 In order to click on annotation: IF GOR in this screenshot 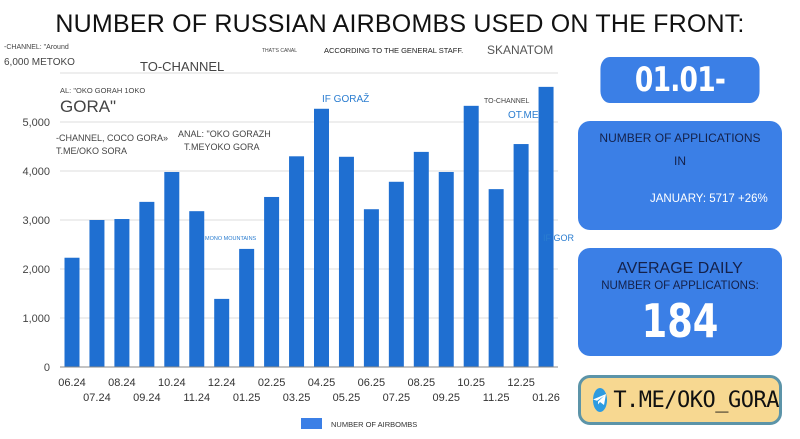, I will do `click(558, 238)`.